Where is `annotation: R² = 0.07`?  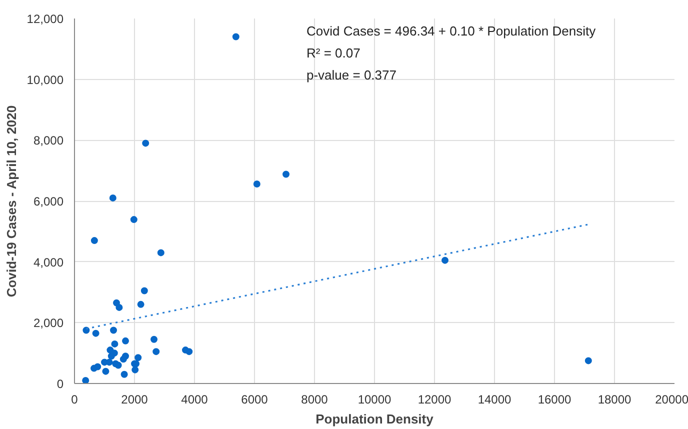 annotation: R² = 0.07 is located at coordinates (333, 53).